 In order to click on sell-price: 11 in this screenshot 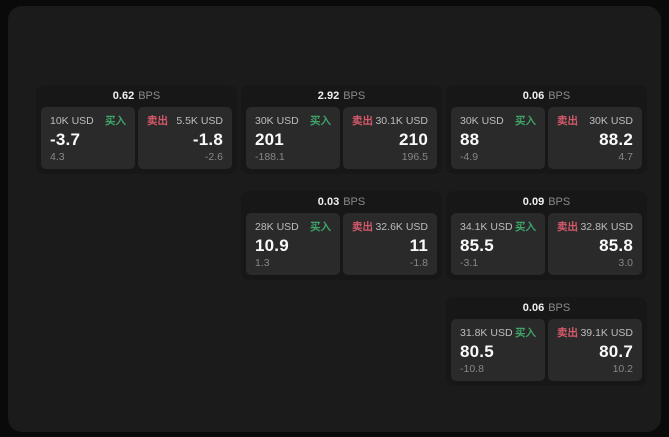, I will do `click(418, 245)`.